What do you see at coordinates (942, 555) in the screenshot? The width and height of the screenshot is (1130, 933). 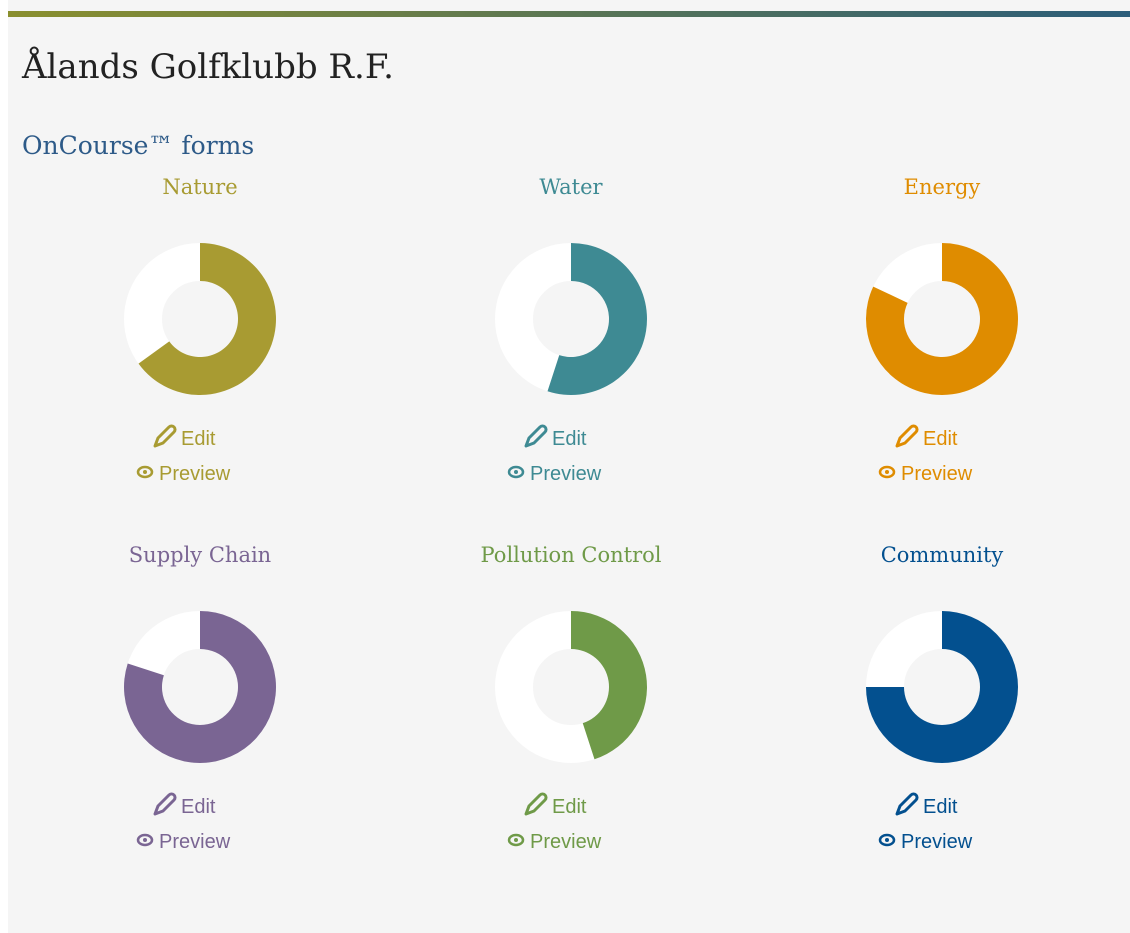 I see `form-title: Community` at bounding box center [942, 555].